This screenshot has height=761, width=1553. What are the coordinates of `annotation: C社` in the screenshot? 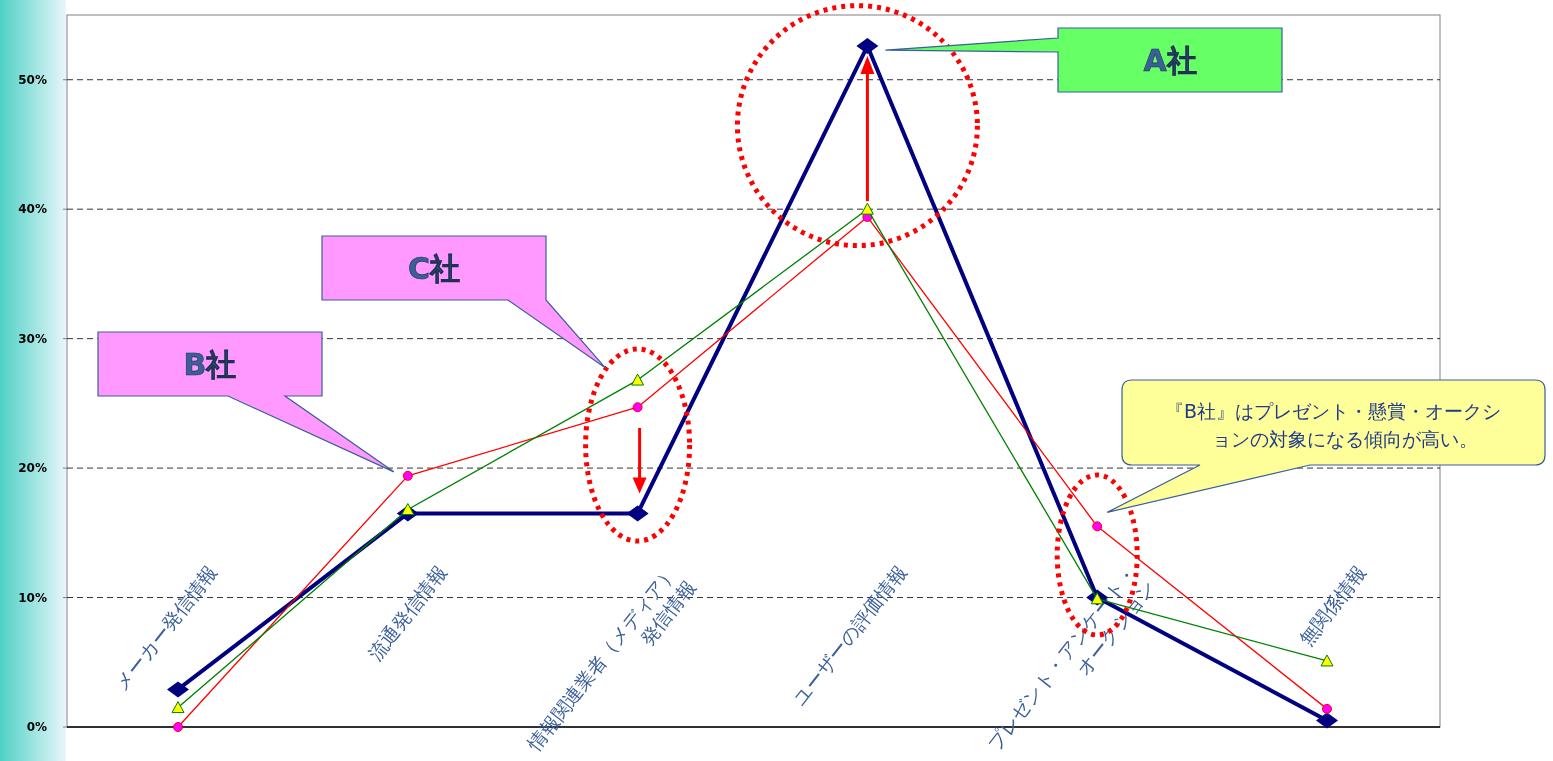 It's located at (434, 268).